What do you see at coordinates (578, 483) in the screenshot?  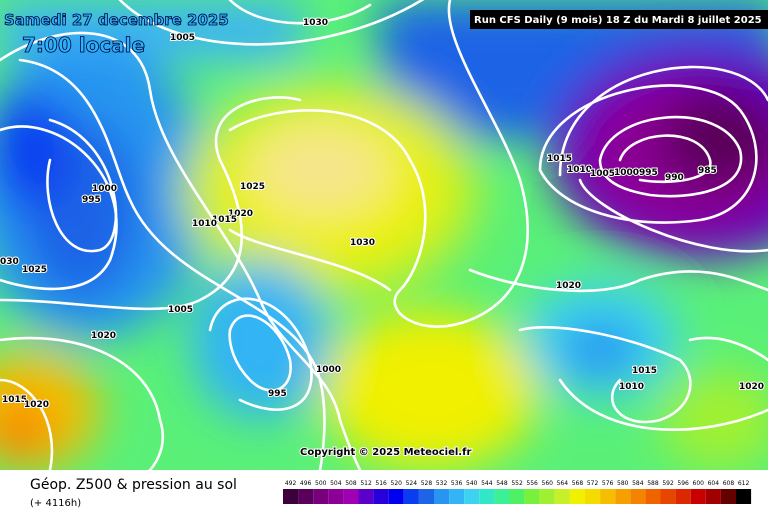 I see `legend-label: 568` at bounding box center [578, 483].